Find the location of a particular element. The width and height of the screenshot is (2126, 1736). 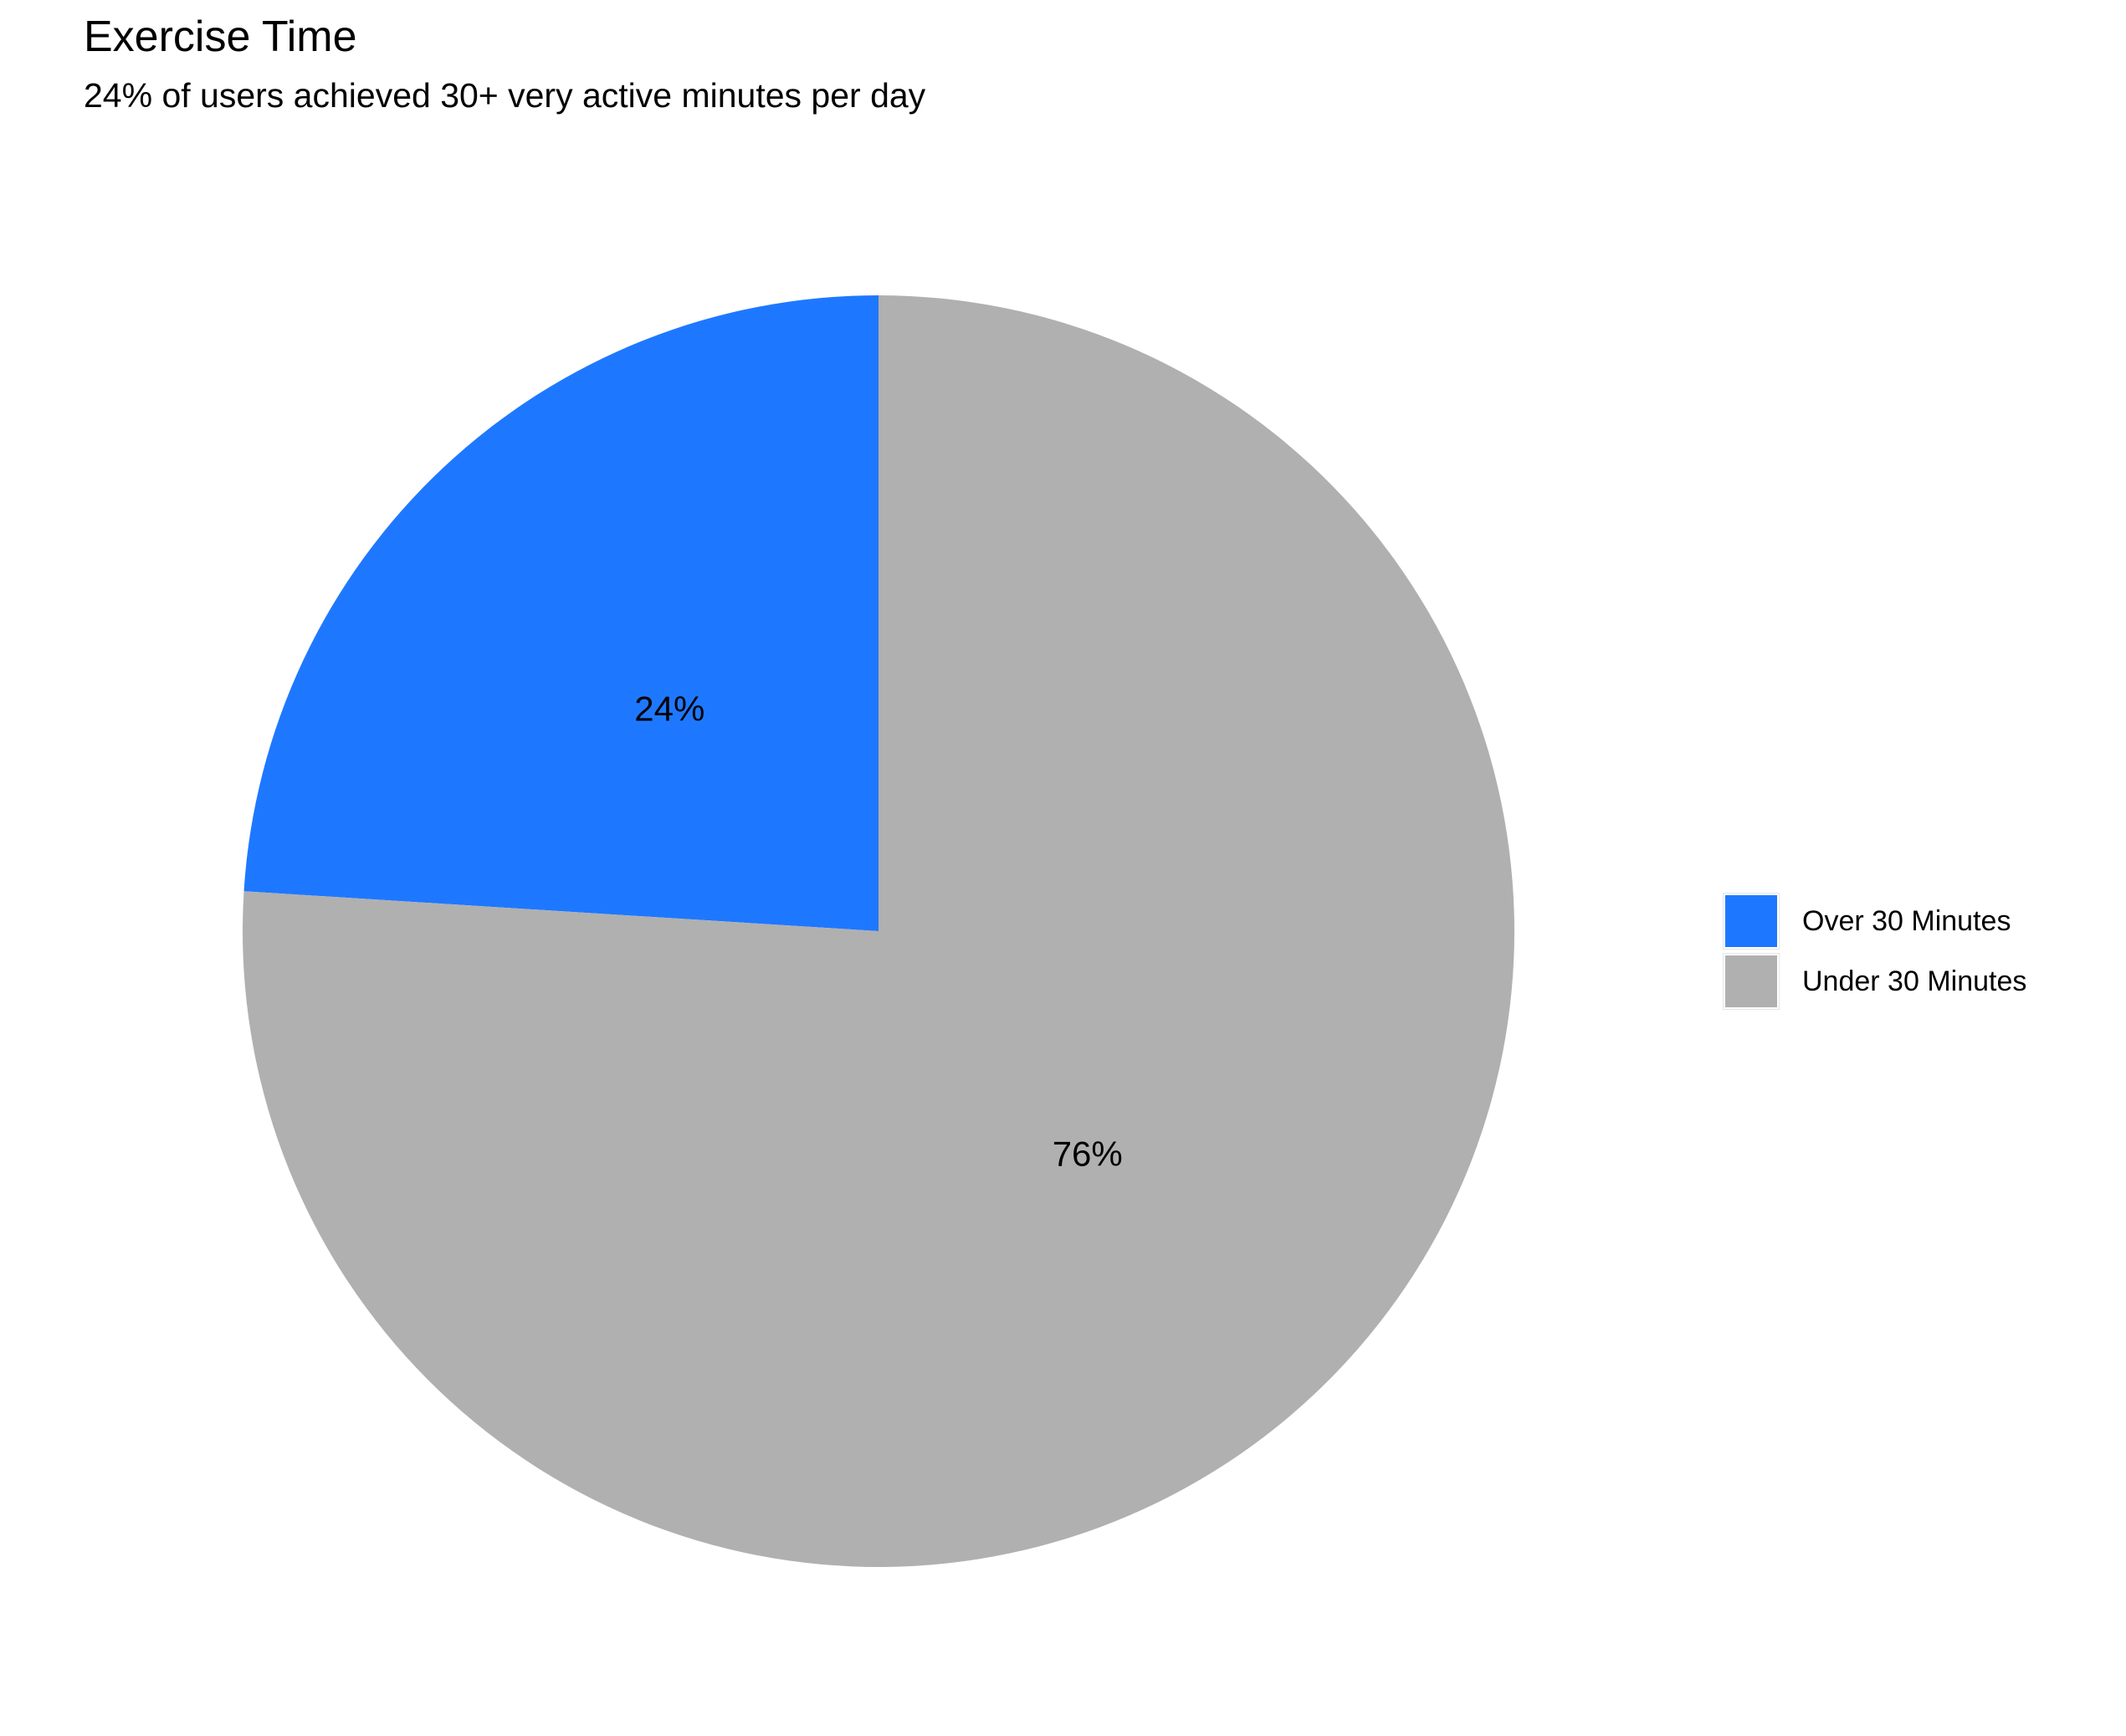

pie-slice-labels: 24% 76% is located at coordinates (878, 932).